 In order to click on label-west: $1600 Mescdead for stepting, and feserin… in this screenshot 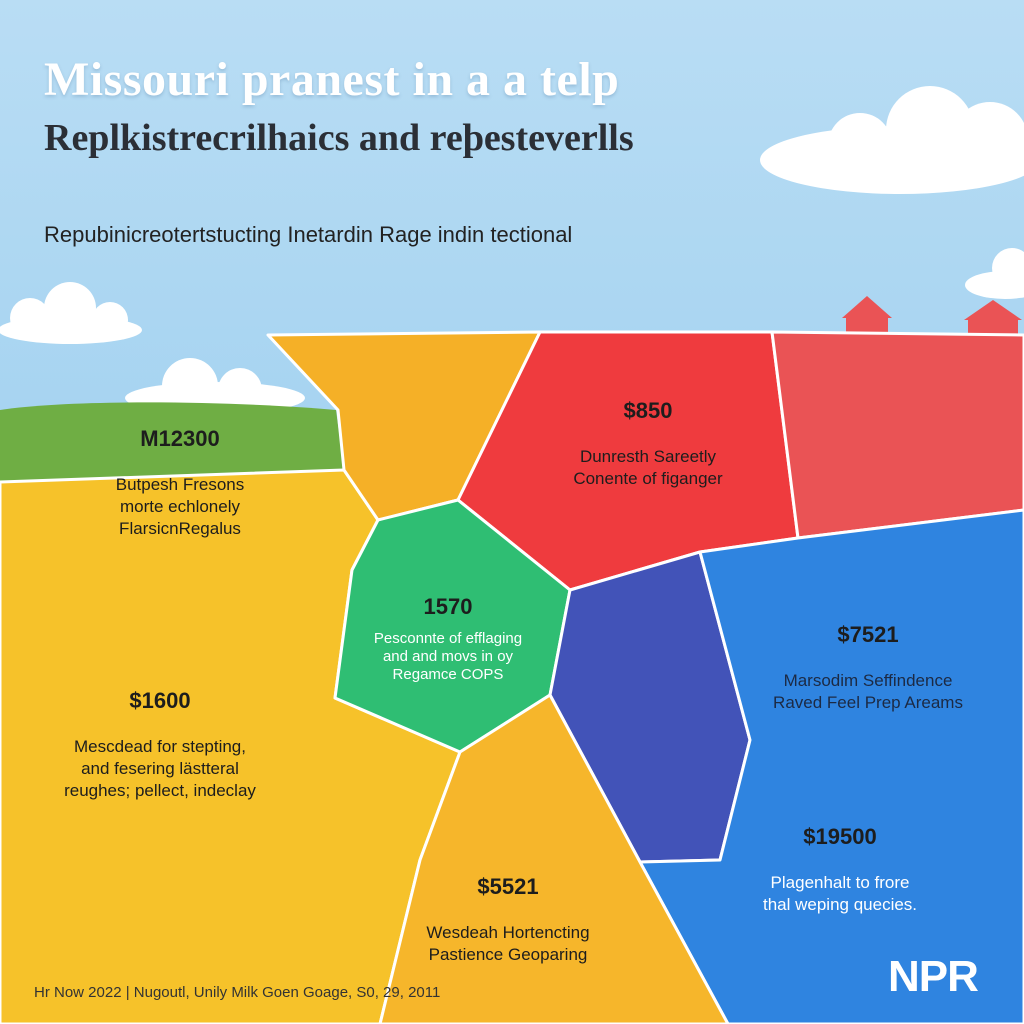, I will do `click(160, 745)`.